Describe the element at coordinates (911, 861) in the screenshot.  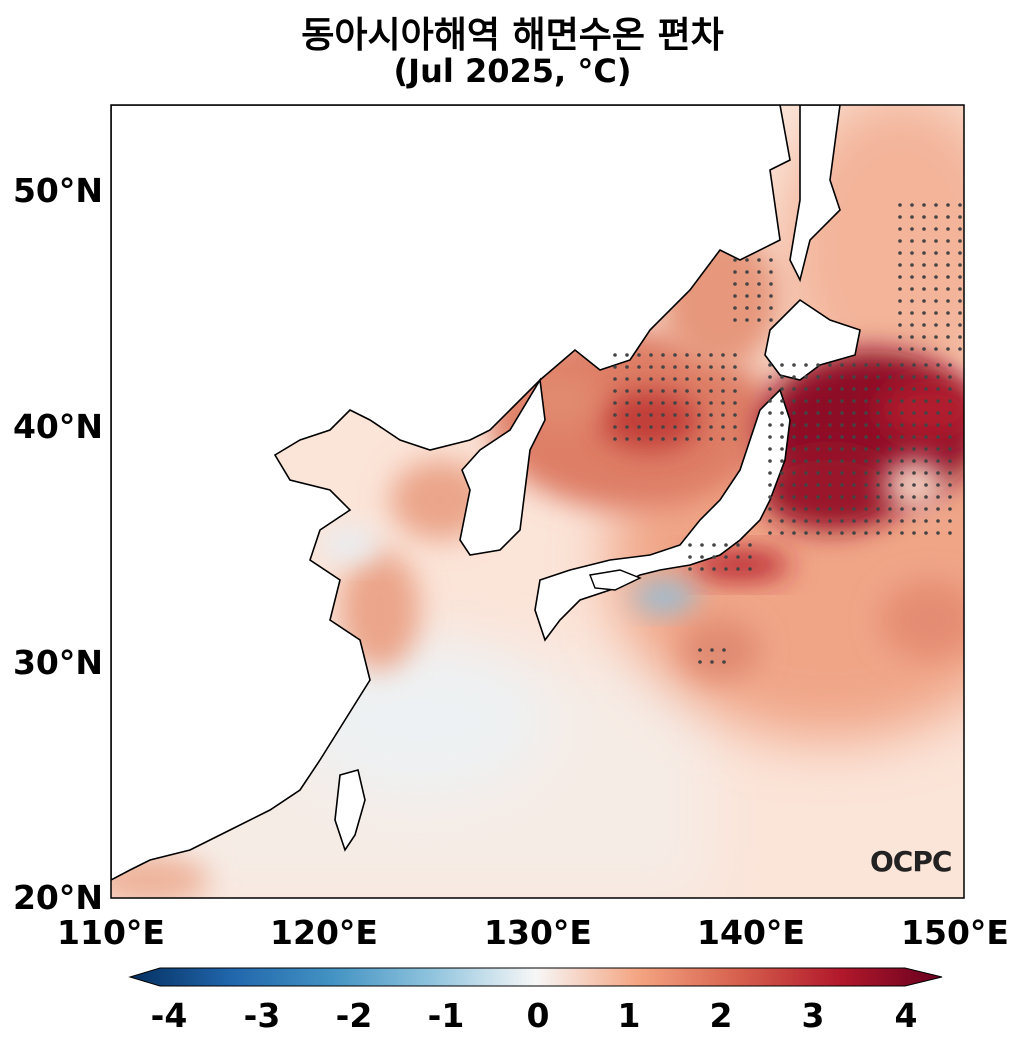
I see `ocpc-logo: OCPC` at that location.